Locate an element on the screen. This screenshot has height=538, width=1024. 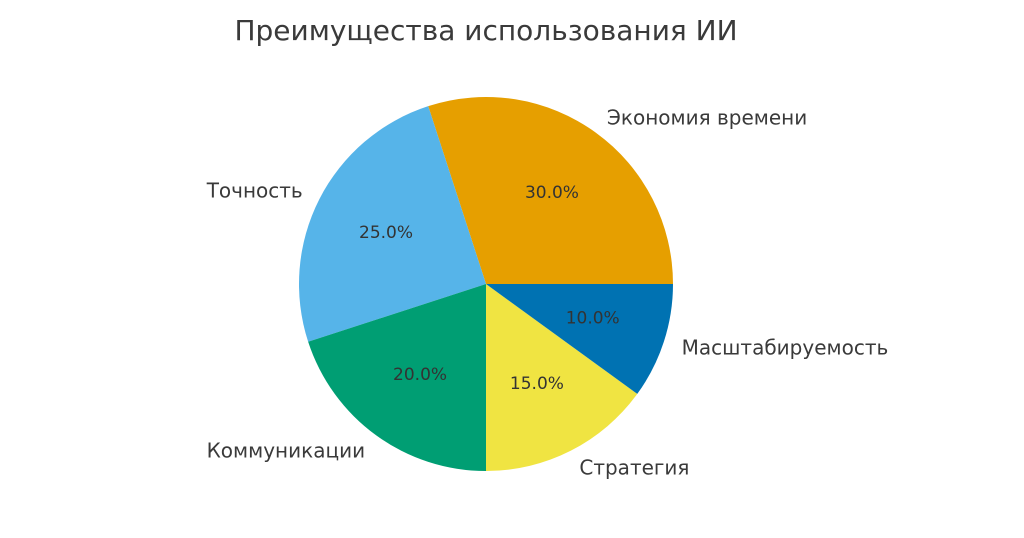
slice-percent-label: 30.0% is located at coordinates (552, 193).